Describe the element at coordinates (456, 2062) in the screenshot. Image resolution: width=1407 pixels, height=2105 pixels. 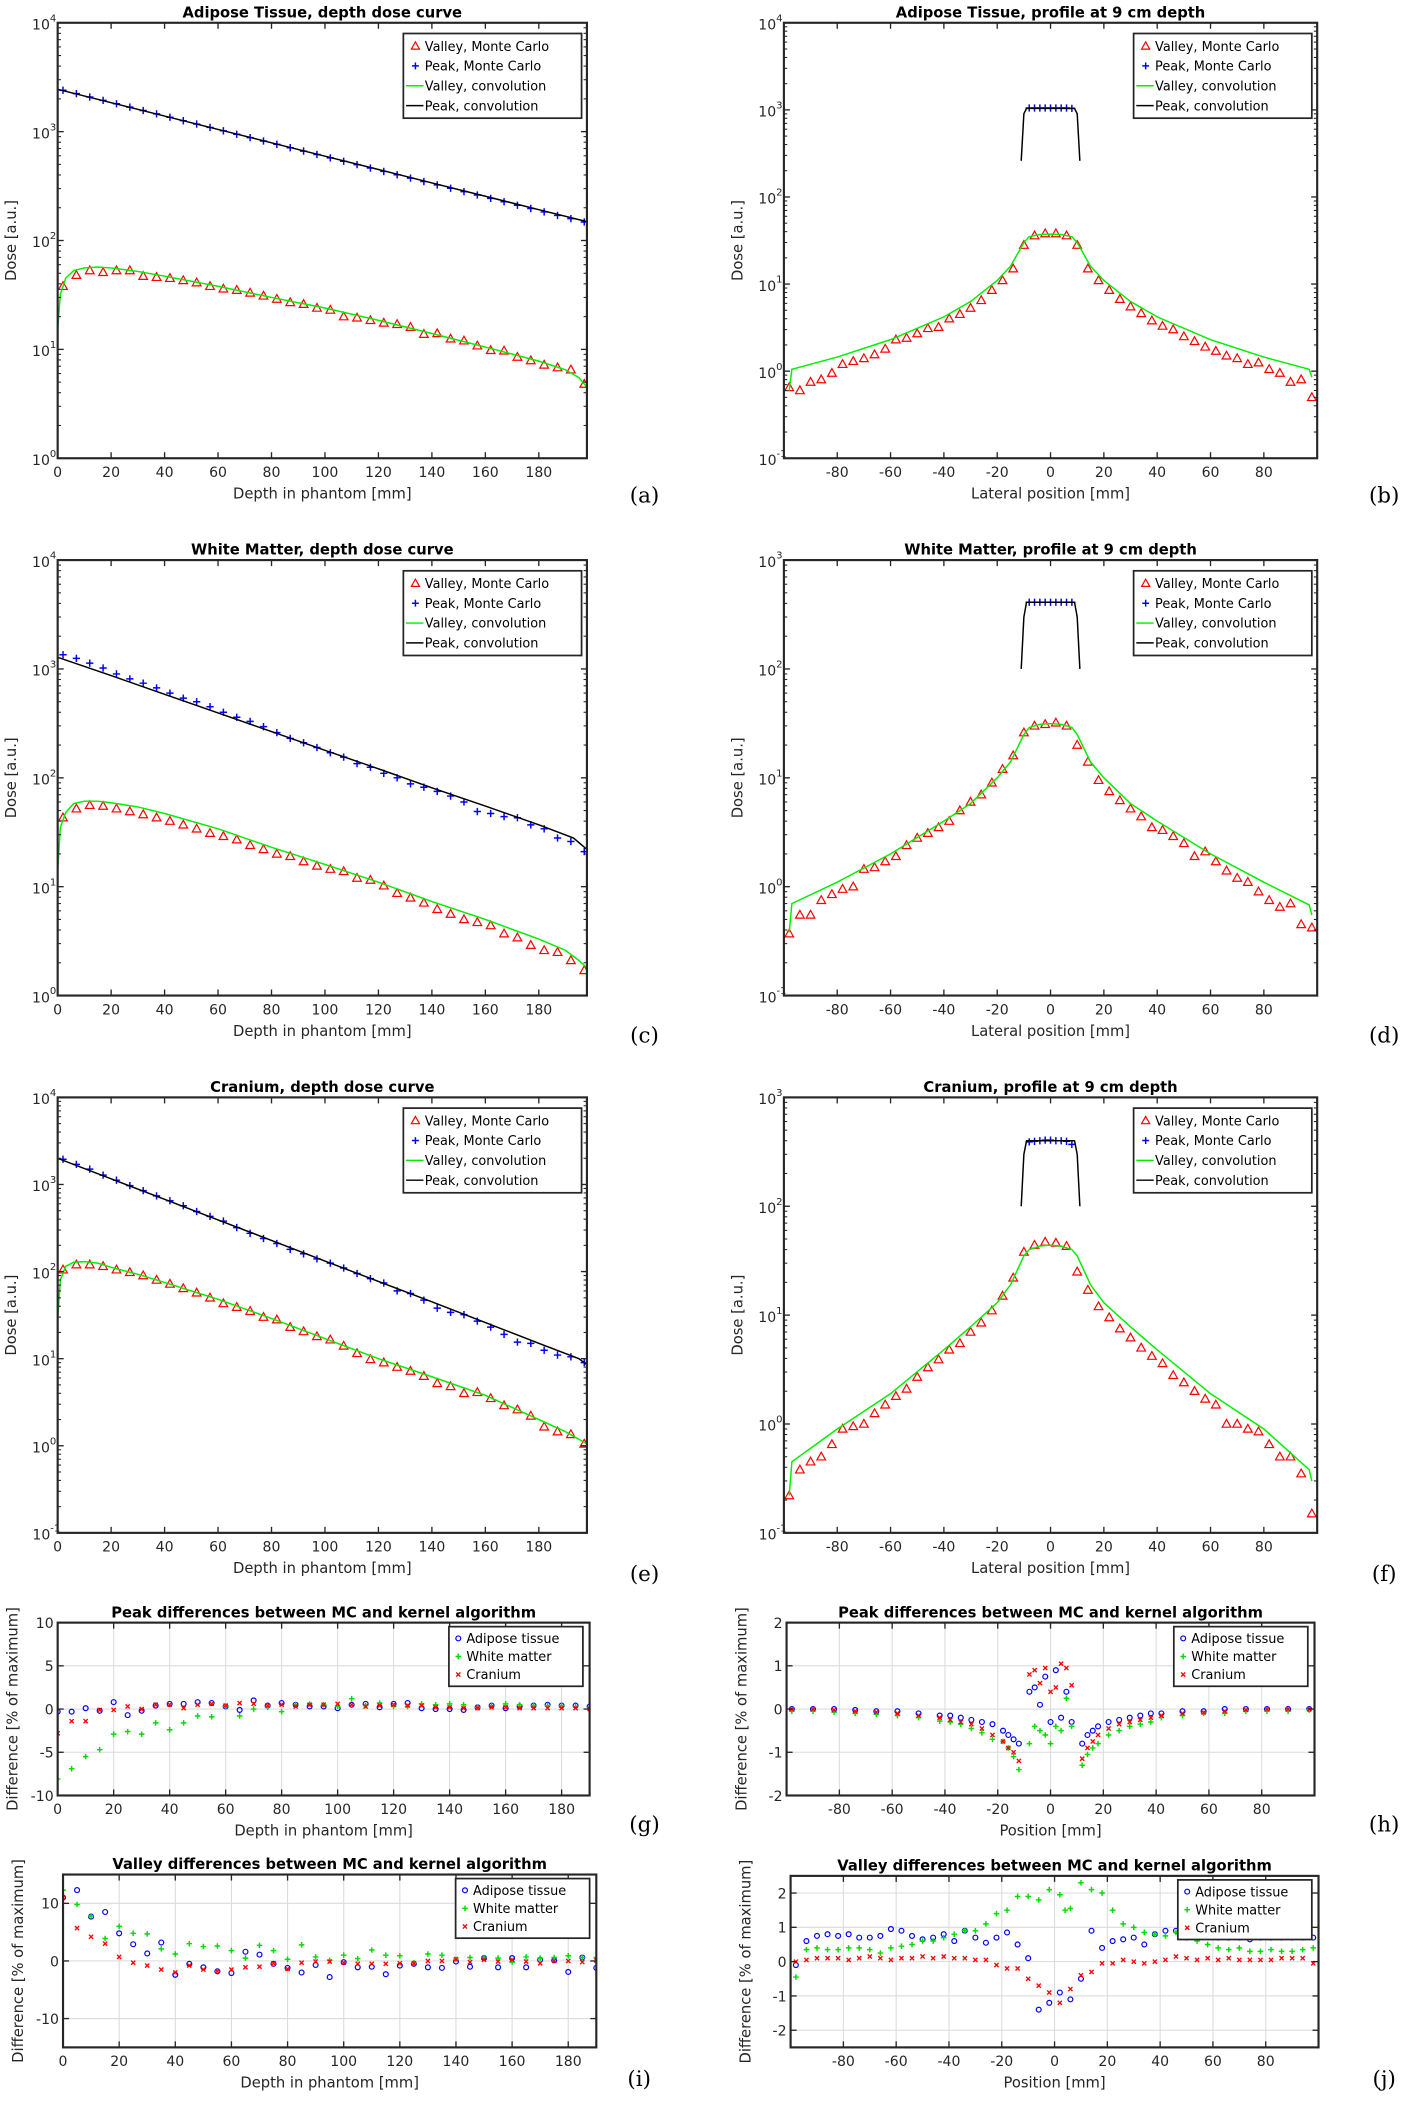
I see `x-tick-label: 140` at that location.